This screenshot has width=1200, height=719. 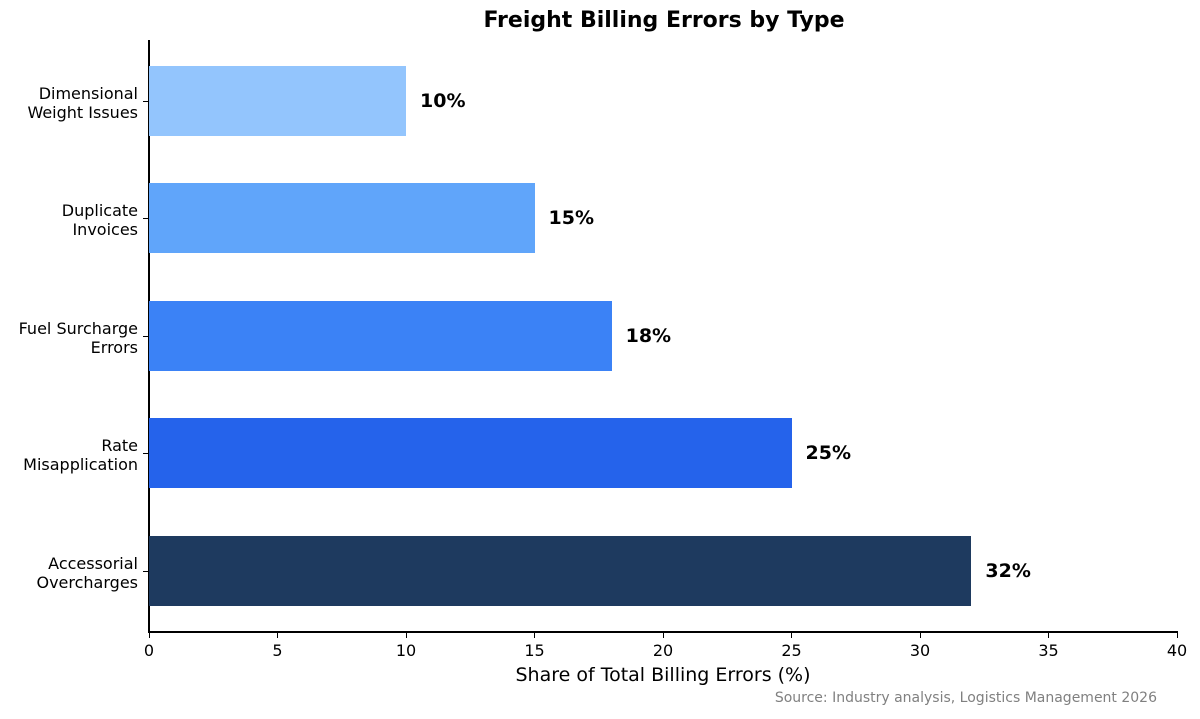 What do you see at coordinates (443, 101) in the screenshot?
I see `value-label: 10%` at bounding box center [443, 101].